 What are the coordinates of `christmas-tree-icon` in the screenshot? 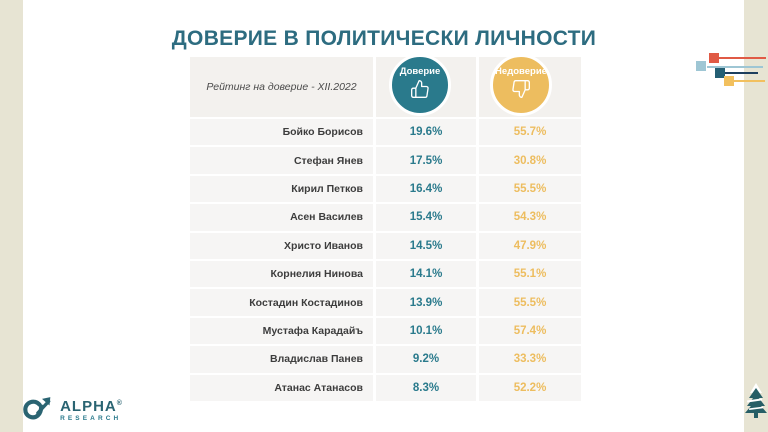 It's located at (755, 403).